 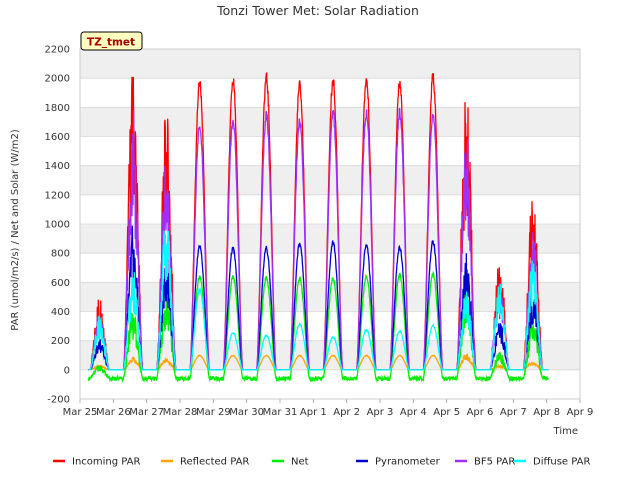 What do you see at coordinates (106, 462) in the screenshot?
I see `legend-label: Incoming PAR` at bounding box center [106, 462].